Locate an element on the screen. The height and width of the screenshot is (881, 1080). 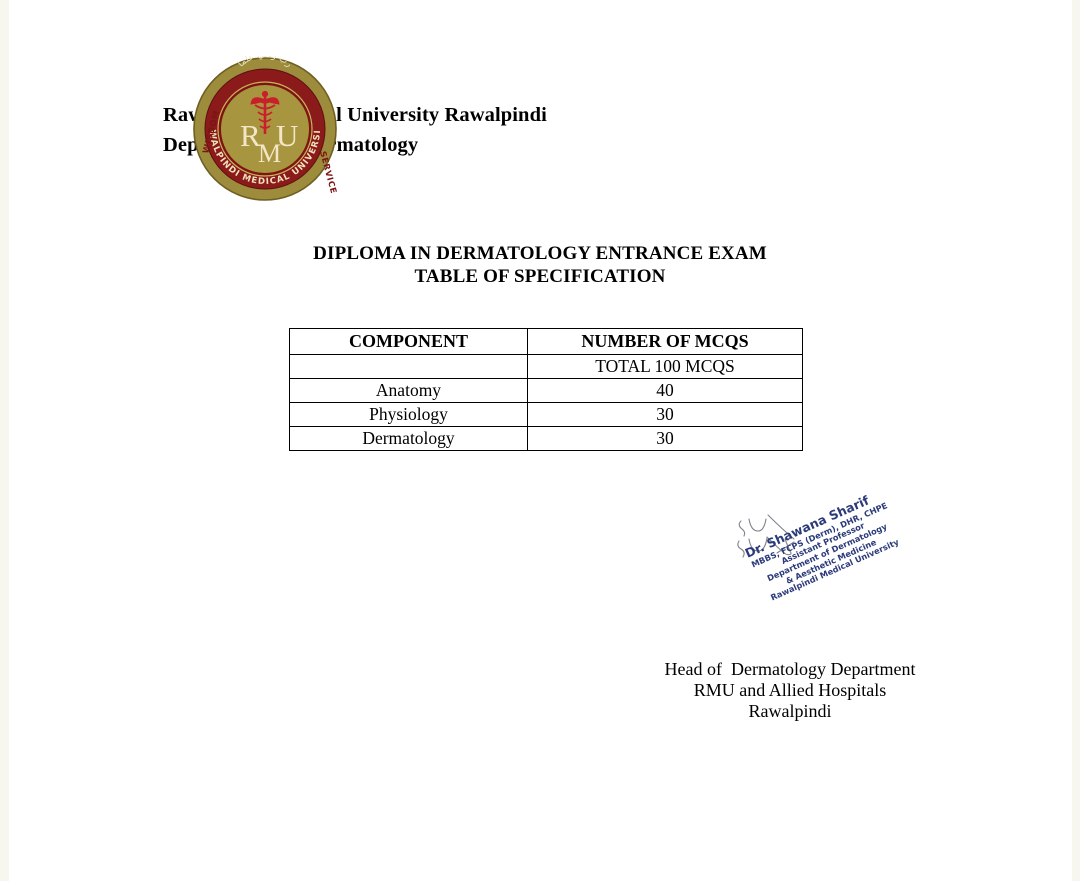
title-line-tos: TABLE OF SPECIFICATION is located at coordinates (540, 276).